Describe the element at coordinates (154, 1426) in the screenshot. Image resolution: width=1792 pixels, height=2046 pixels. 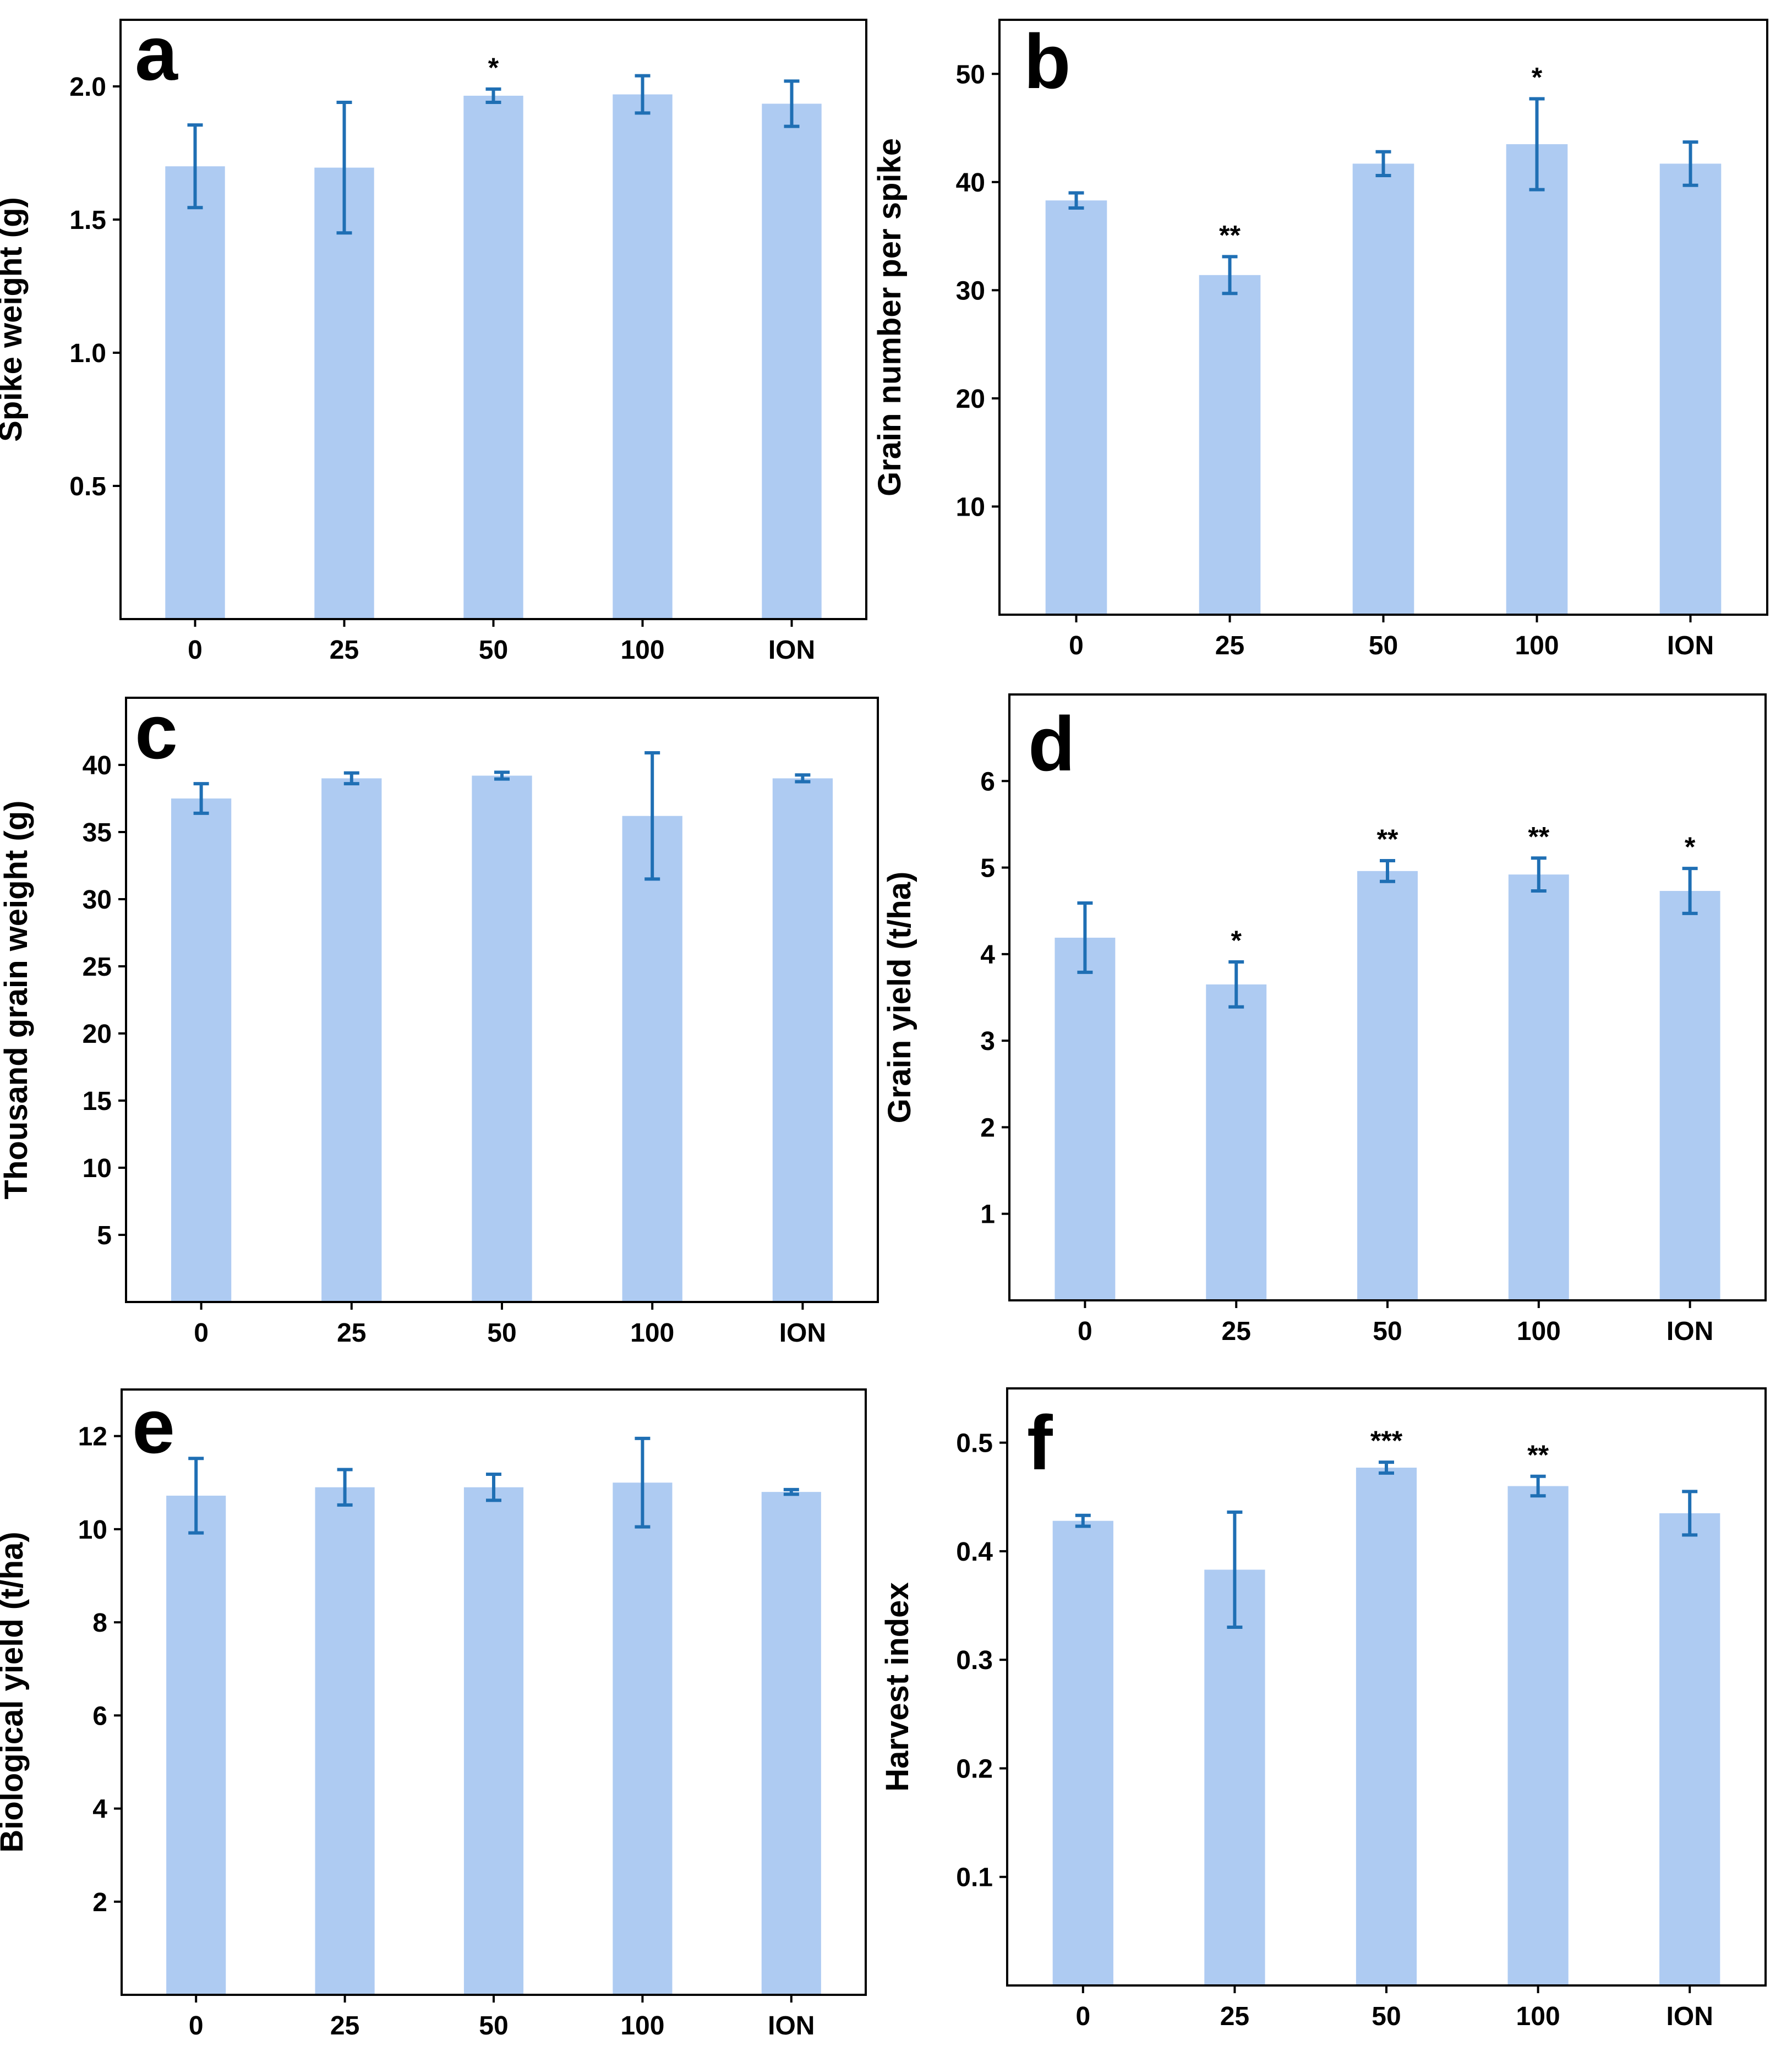
I see `panel-letter: e` at that location.